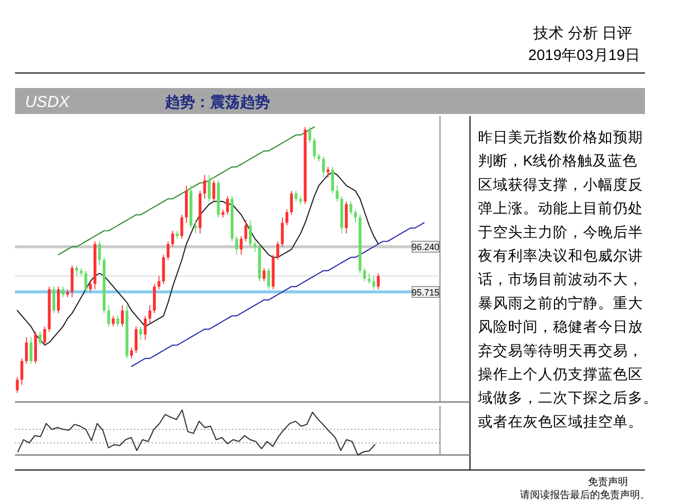  I want to click on chart-title: USDX, so click(48, 102).